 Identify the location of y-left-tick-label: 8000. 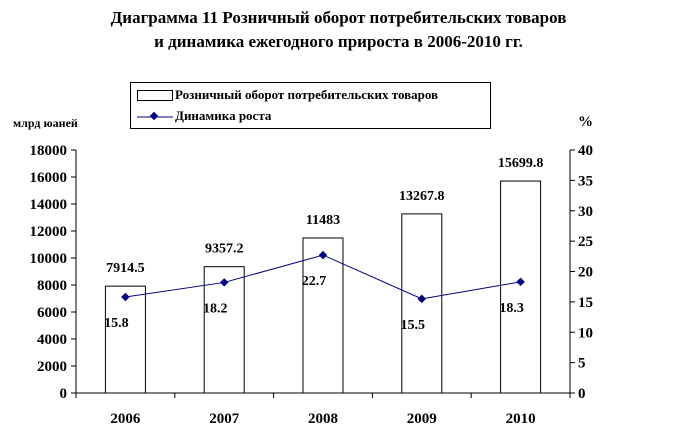
(52, 286).